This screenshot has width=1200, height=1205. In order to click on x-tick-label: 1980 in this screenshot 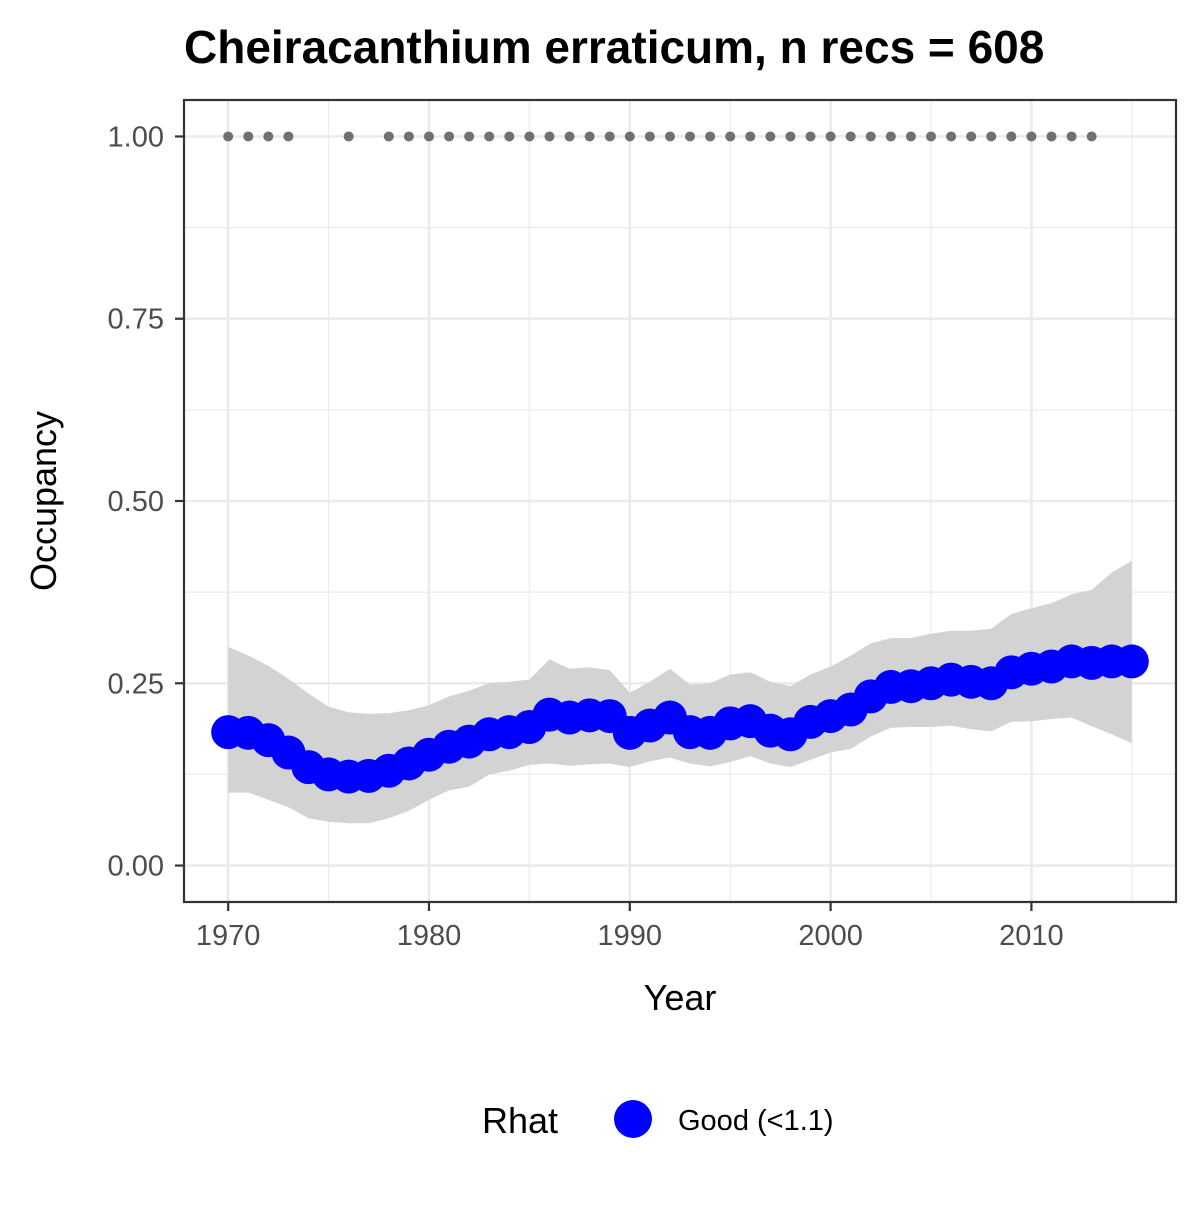, I will do `click(429, 936)`.